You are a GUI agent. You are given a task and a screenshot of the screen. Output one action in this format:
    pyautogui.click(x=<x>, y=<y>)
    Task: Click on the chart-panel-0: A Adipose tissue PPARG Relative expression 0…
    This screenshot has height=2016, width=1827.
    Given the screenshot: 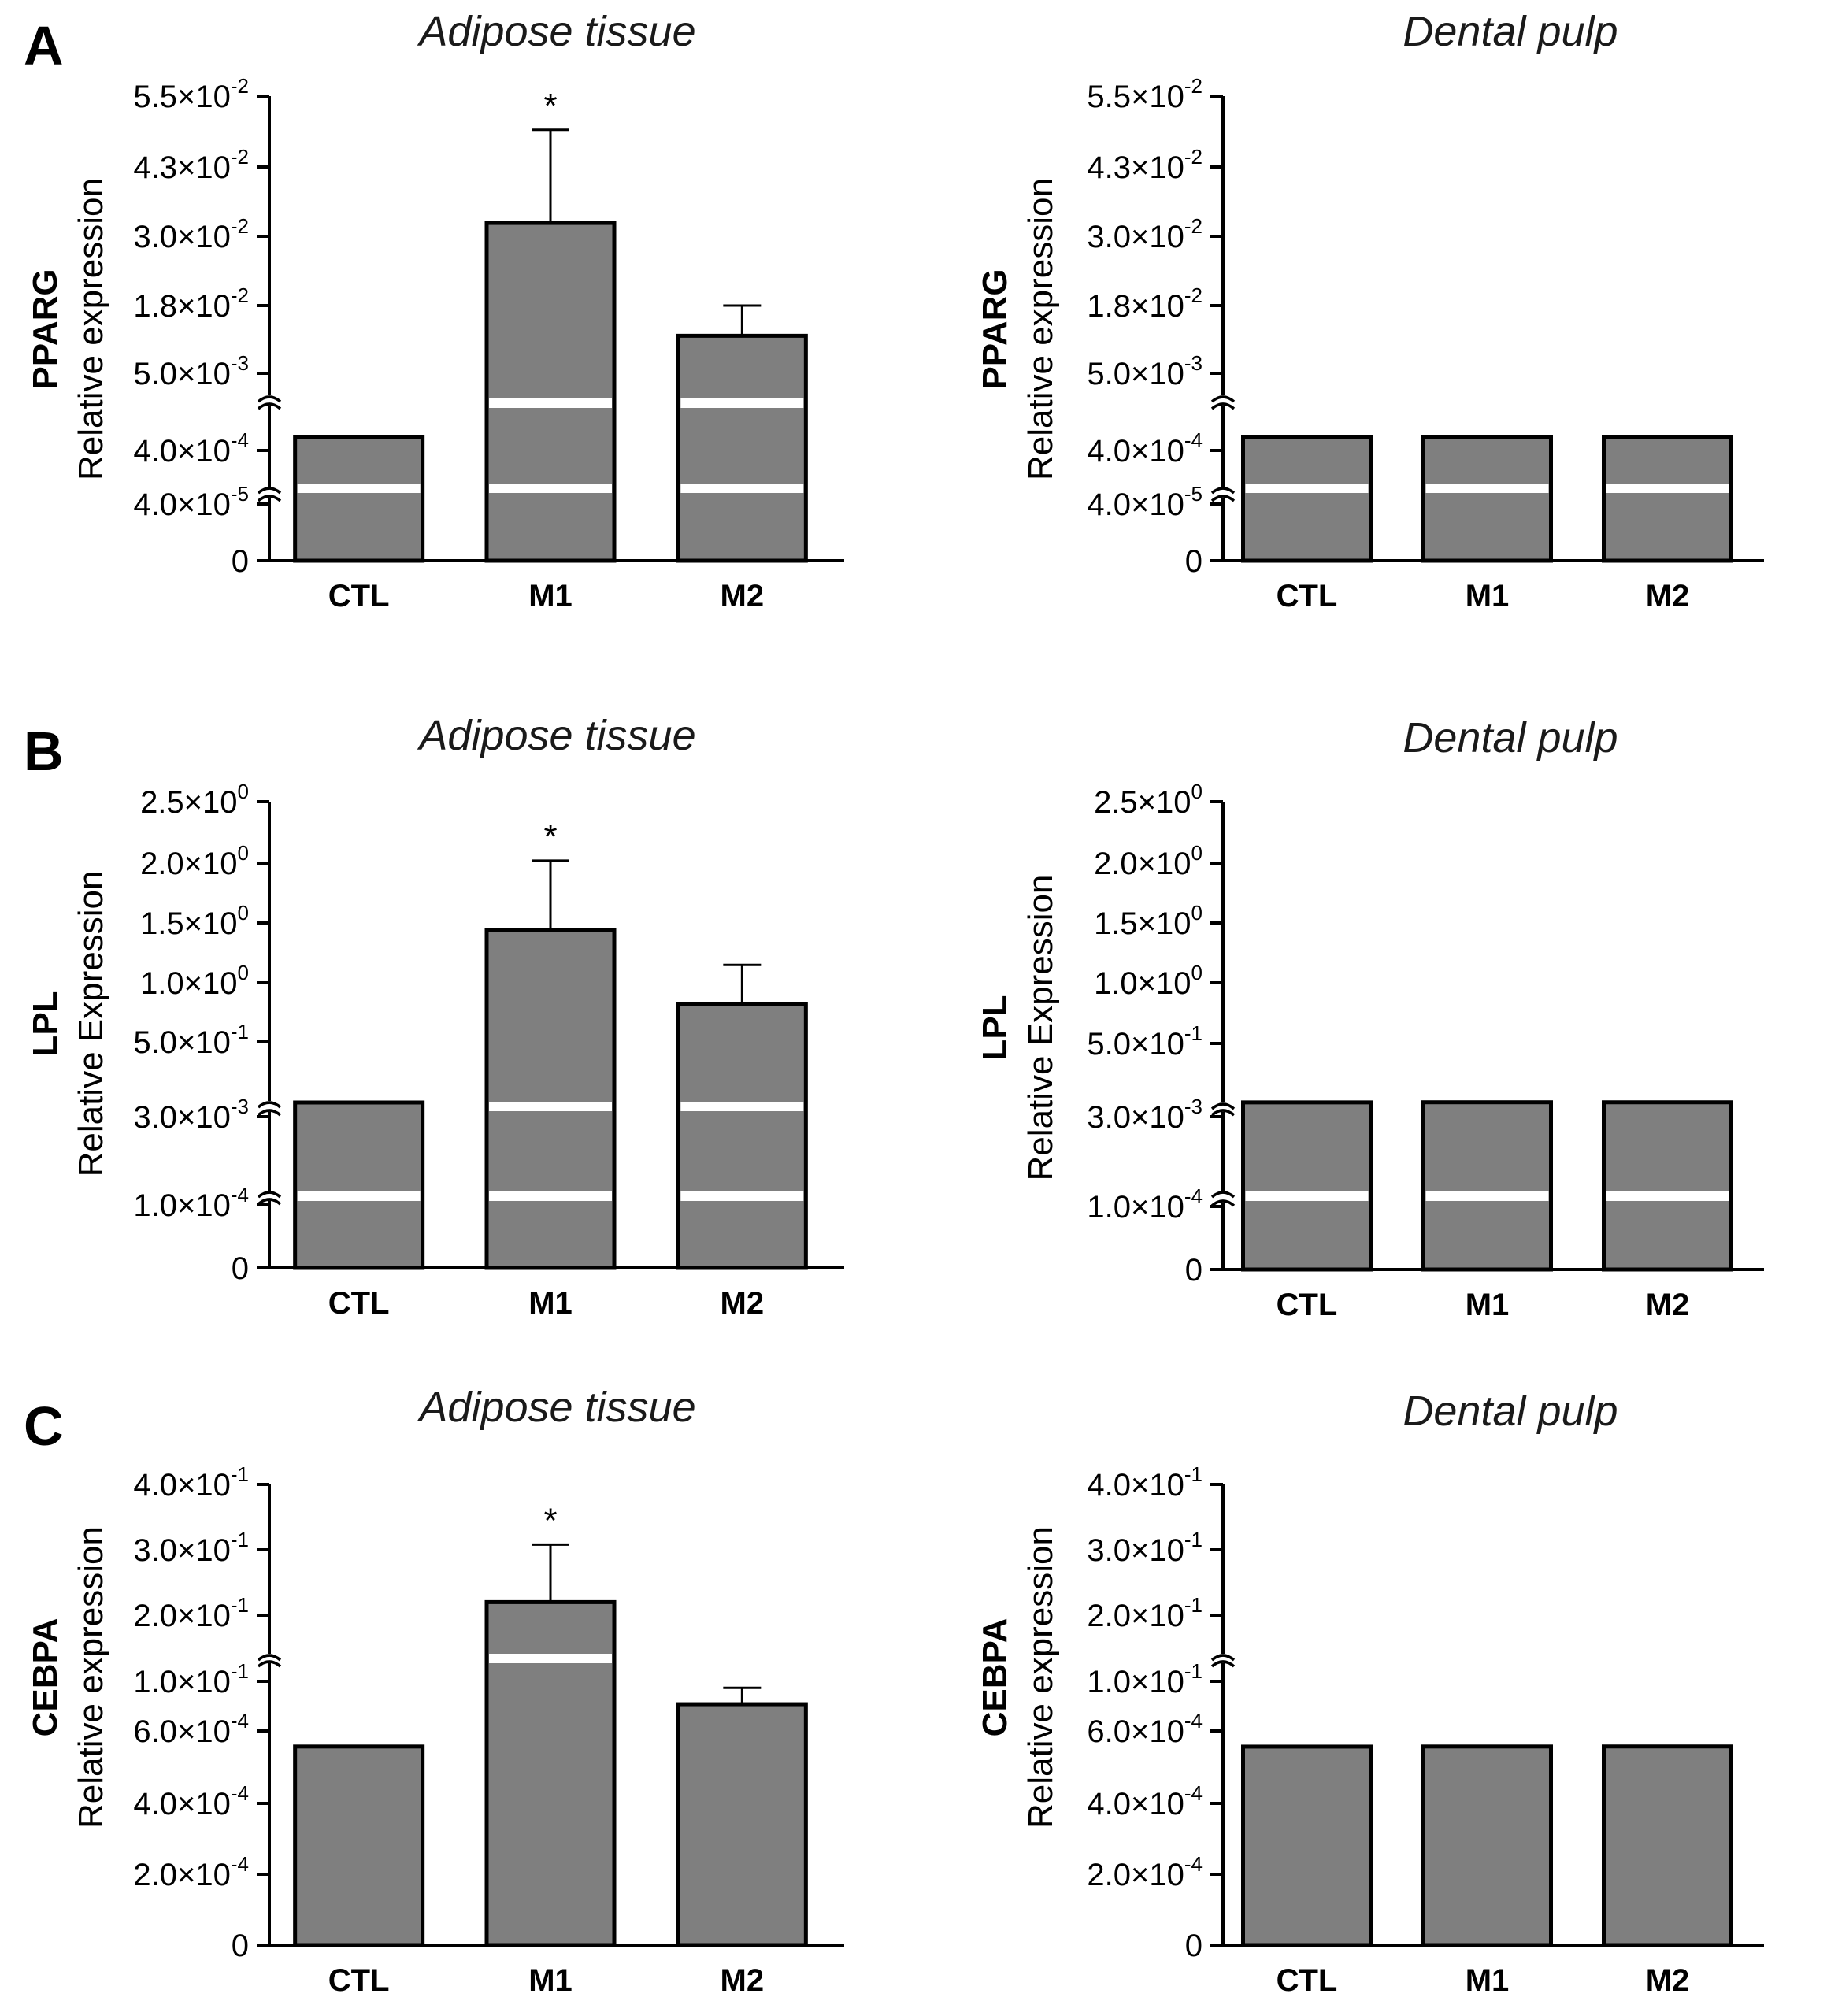 What is the action you would take?
    pyautogui.click(x=434, y=310)
    